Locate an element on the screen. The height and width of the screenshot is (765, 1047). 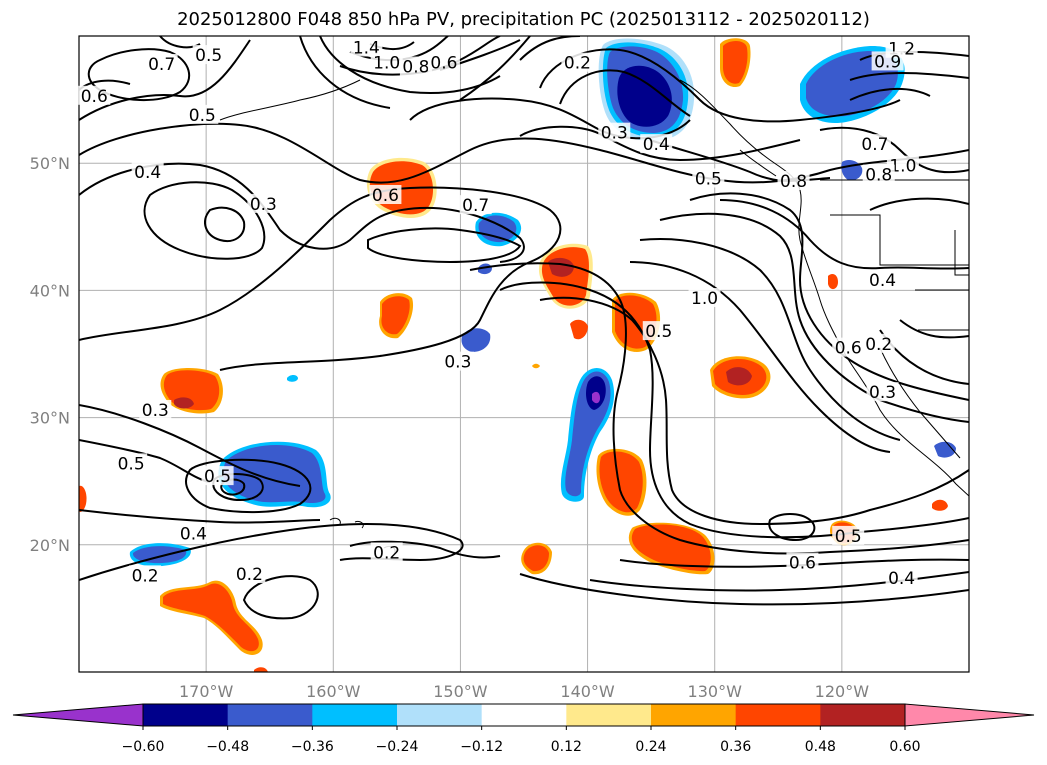
contour-label: 0.2 is located at coordinates (249, 575).